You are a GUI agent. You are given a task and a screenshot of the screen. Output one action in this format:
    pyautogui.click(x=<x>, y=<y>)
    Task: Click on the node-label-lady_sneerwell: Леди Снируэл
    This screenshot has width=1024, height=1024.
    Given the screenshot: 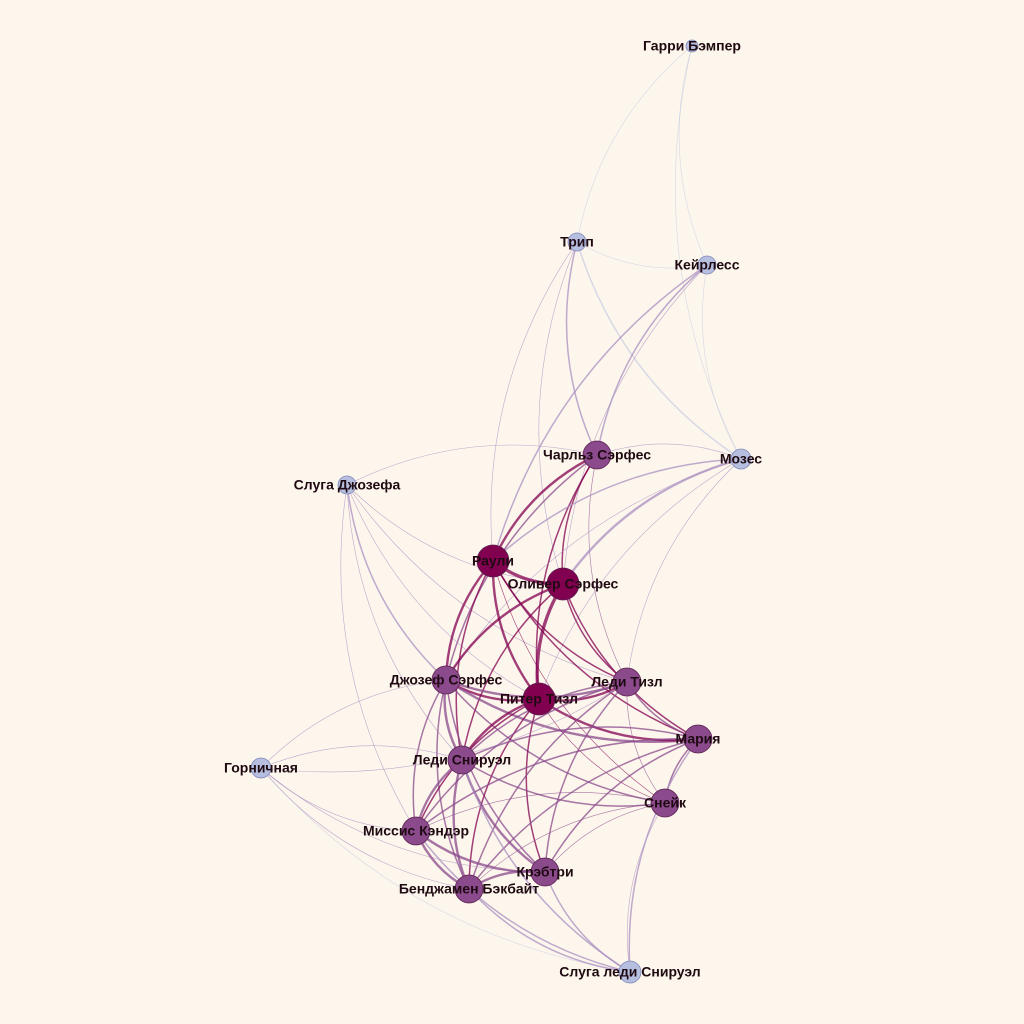 What is the action you would take?
    pyautogui.click(x=462, y=760)
    